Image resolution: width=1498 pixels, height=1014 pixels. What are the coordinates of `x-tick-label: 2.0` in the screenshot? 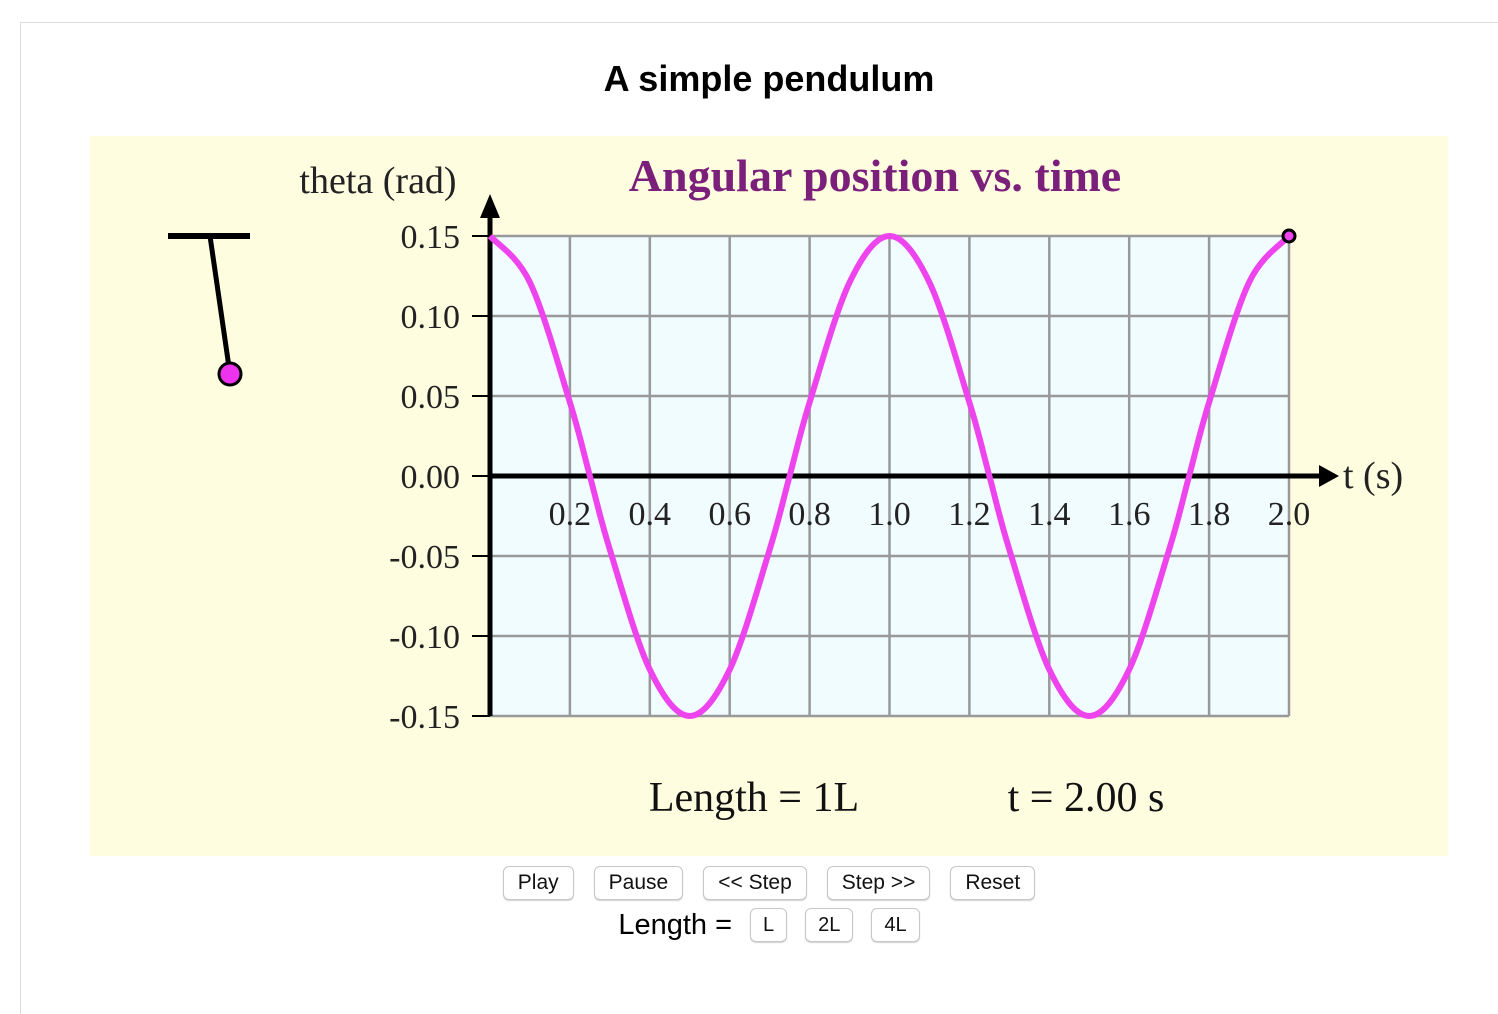 It's located at (1289, 514).